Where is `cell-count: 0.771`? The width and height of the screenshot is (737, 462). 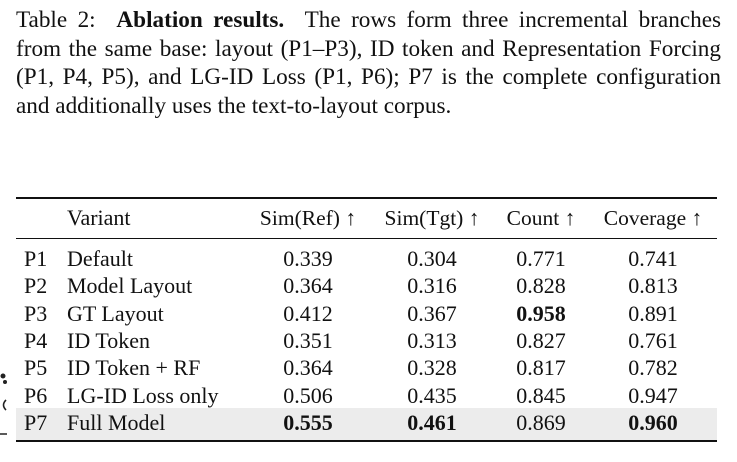 cell-count: 0.771 is located at coordinates (541, 258).